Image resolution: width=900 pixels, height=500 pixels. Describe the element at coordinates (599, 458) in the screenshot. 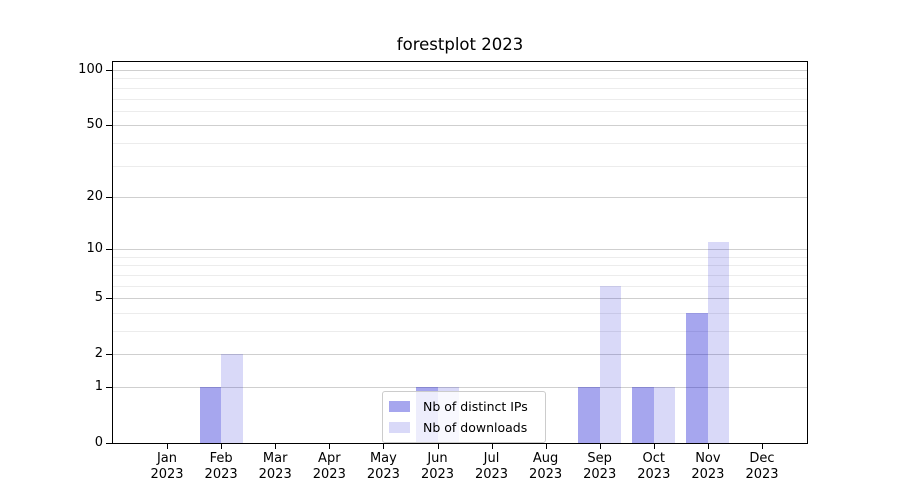

I see `x-tick-month: Sep` at that location.